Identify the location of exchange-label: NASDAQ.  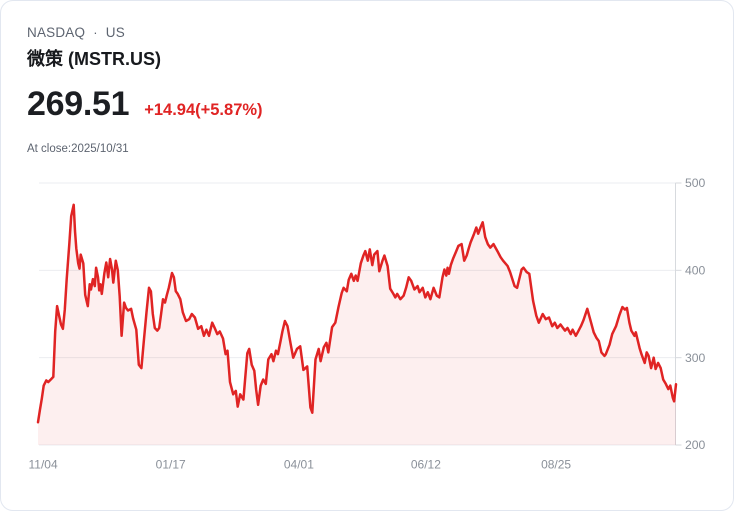
(56, 32).